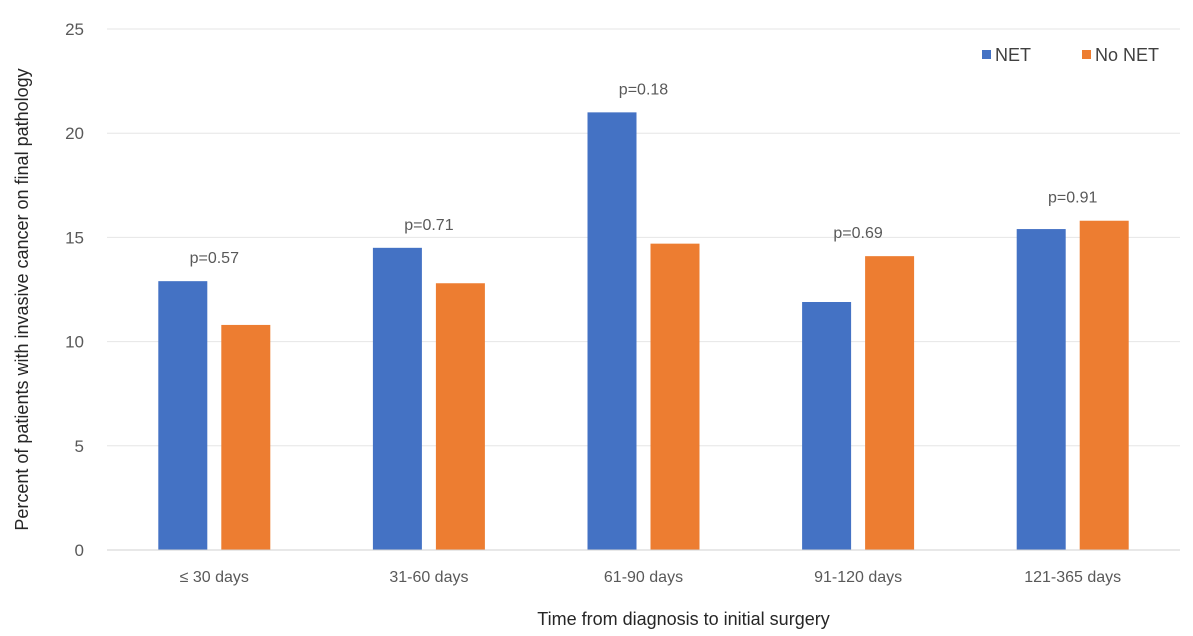  What do you see at coordinates (857, 233) in the screenshot?
I see `p-value-label: p=0.69` at bounding box center [857, 233].